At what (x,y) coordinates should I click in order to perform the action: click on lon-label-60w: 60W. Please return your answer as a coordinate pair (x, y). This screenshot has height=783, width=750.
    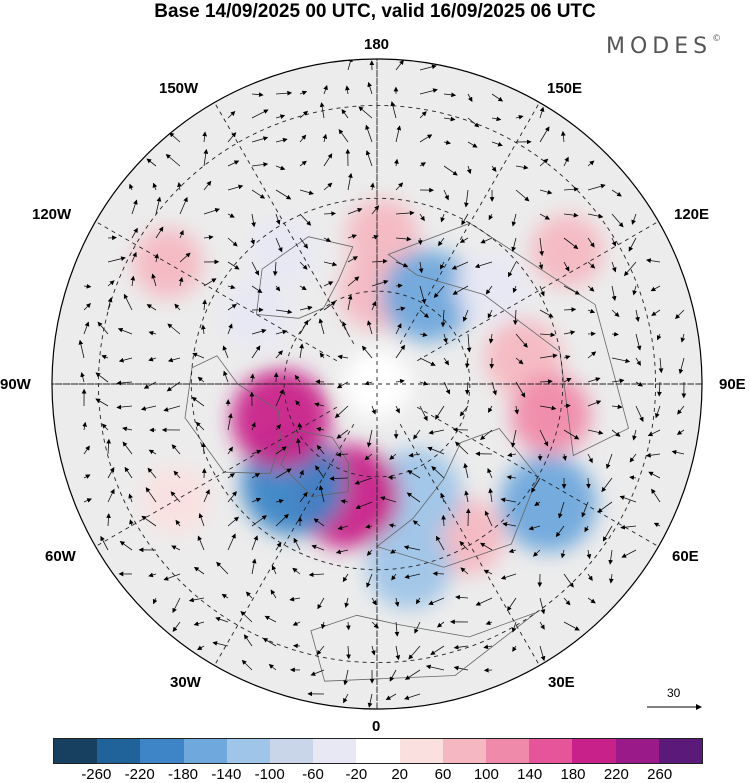
    Looking at the image, I should click on (60, 556).